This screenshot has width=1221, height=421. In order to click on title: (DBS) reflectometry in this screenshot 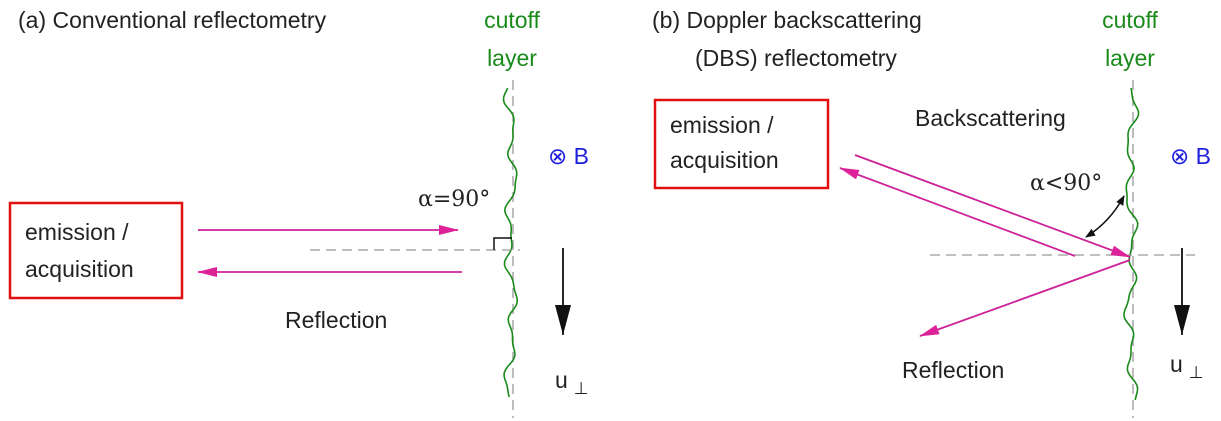, I will do `click(796, 58)`.